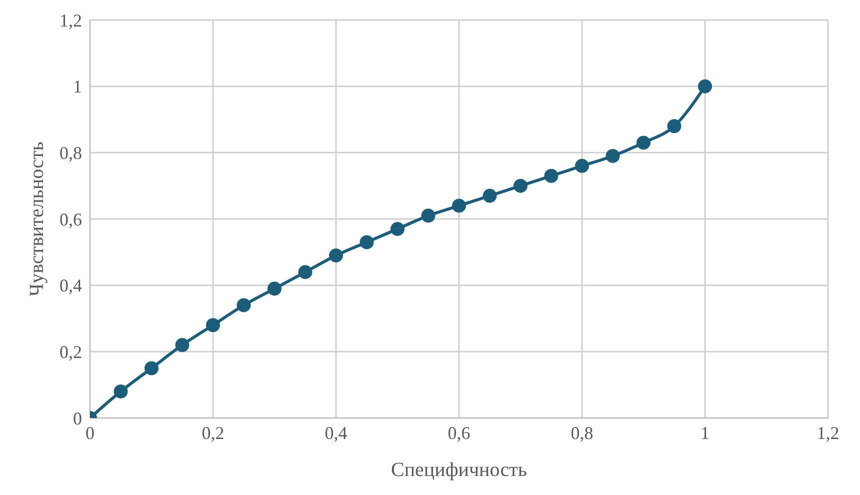 This screenshot has height=495, width=860. What do you see at coordinates (90, 432) in the screenshot?
I see `x-tick-label: 0` at bounding box center [90, 432].